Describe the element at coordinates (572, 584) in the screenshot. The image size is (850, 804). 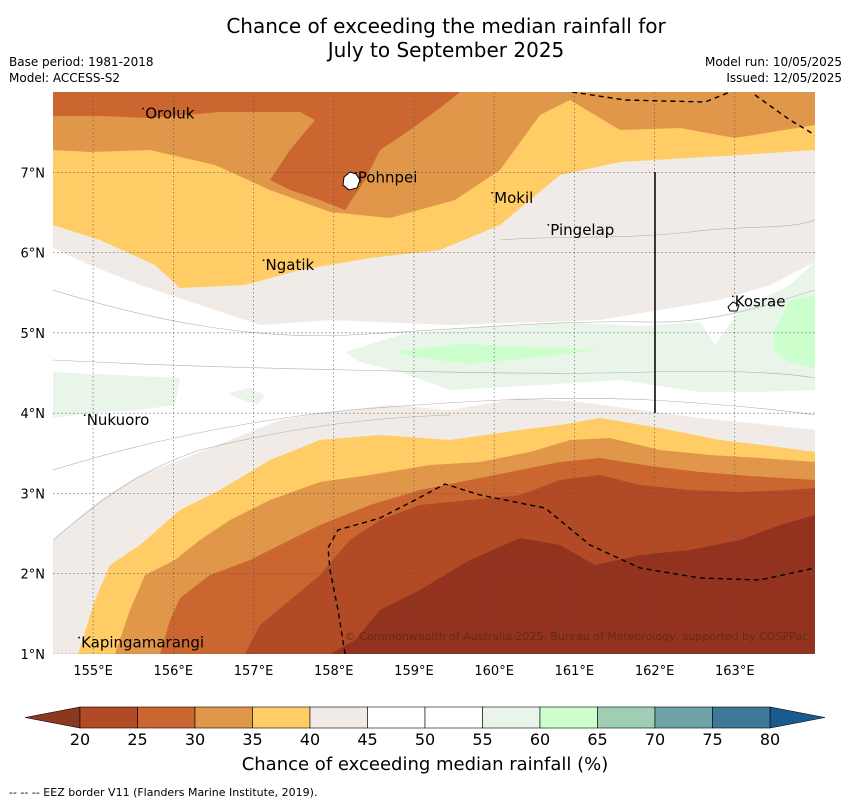
I see `band-lt20-bottom` at that location.